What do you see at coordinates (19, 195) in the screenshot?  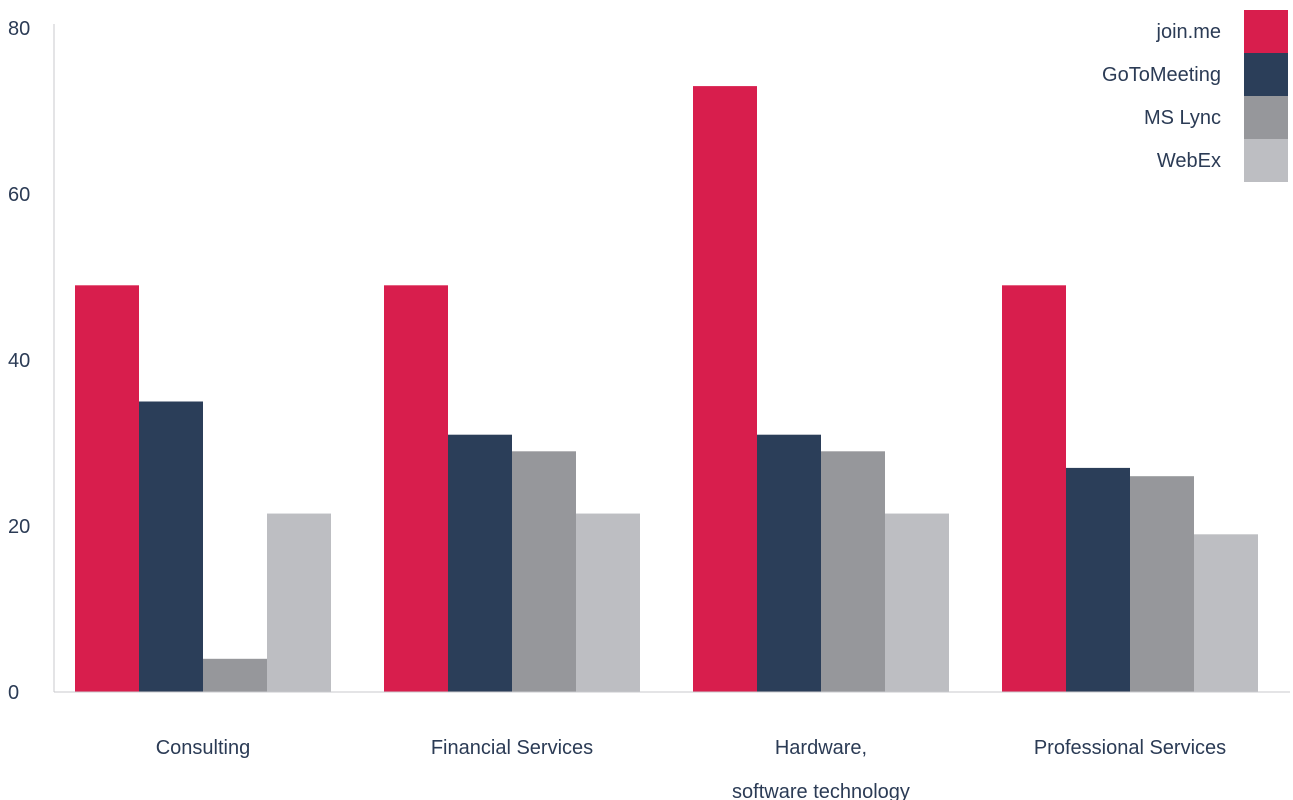 I see `y-tick-label: 60` at bounding box center [19, 195].